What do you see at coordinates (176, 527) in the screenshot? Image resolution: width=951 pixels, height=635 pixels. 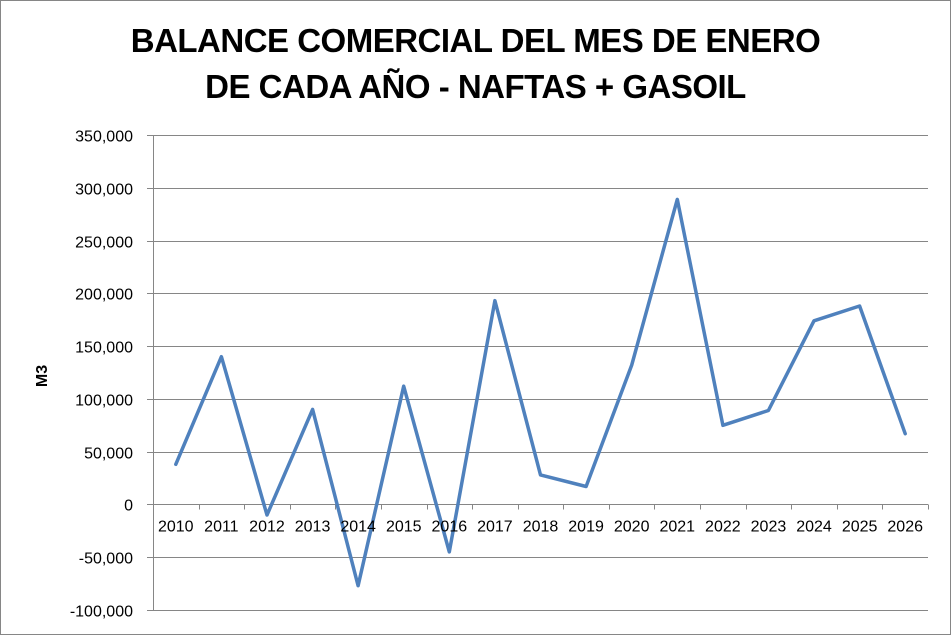 I see `x-tick-label-0: 2010` at bounding box center [176, 527].